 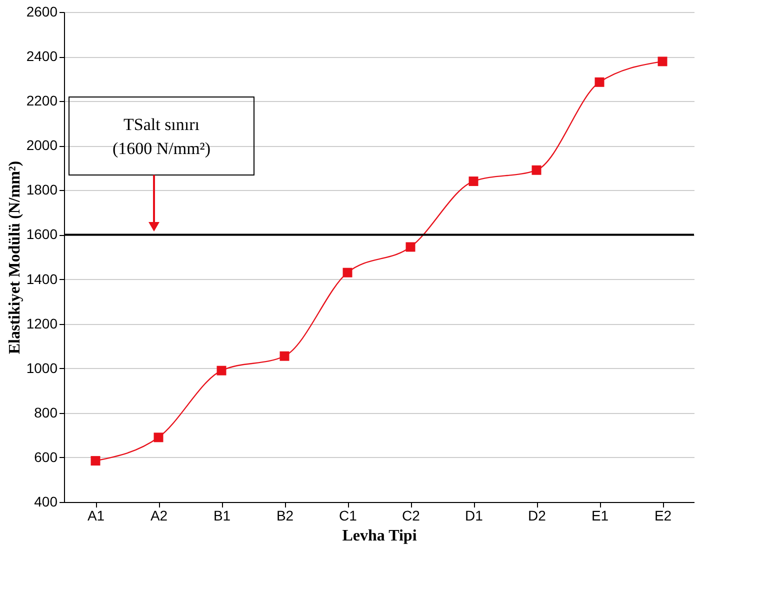 I want to click on y-tick-label: 600, so click(x=46, y=456).